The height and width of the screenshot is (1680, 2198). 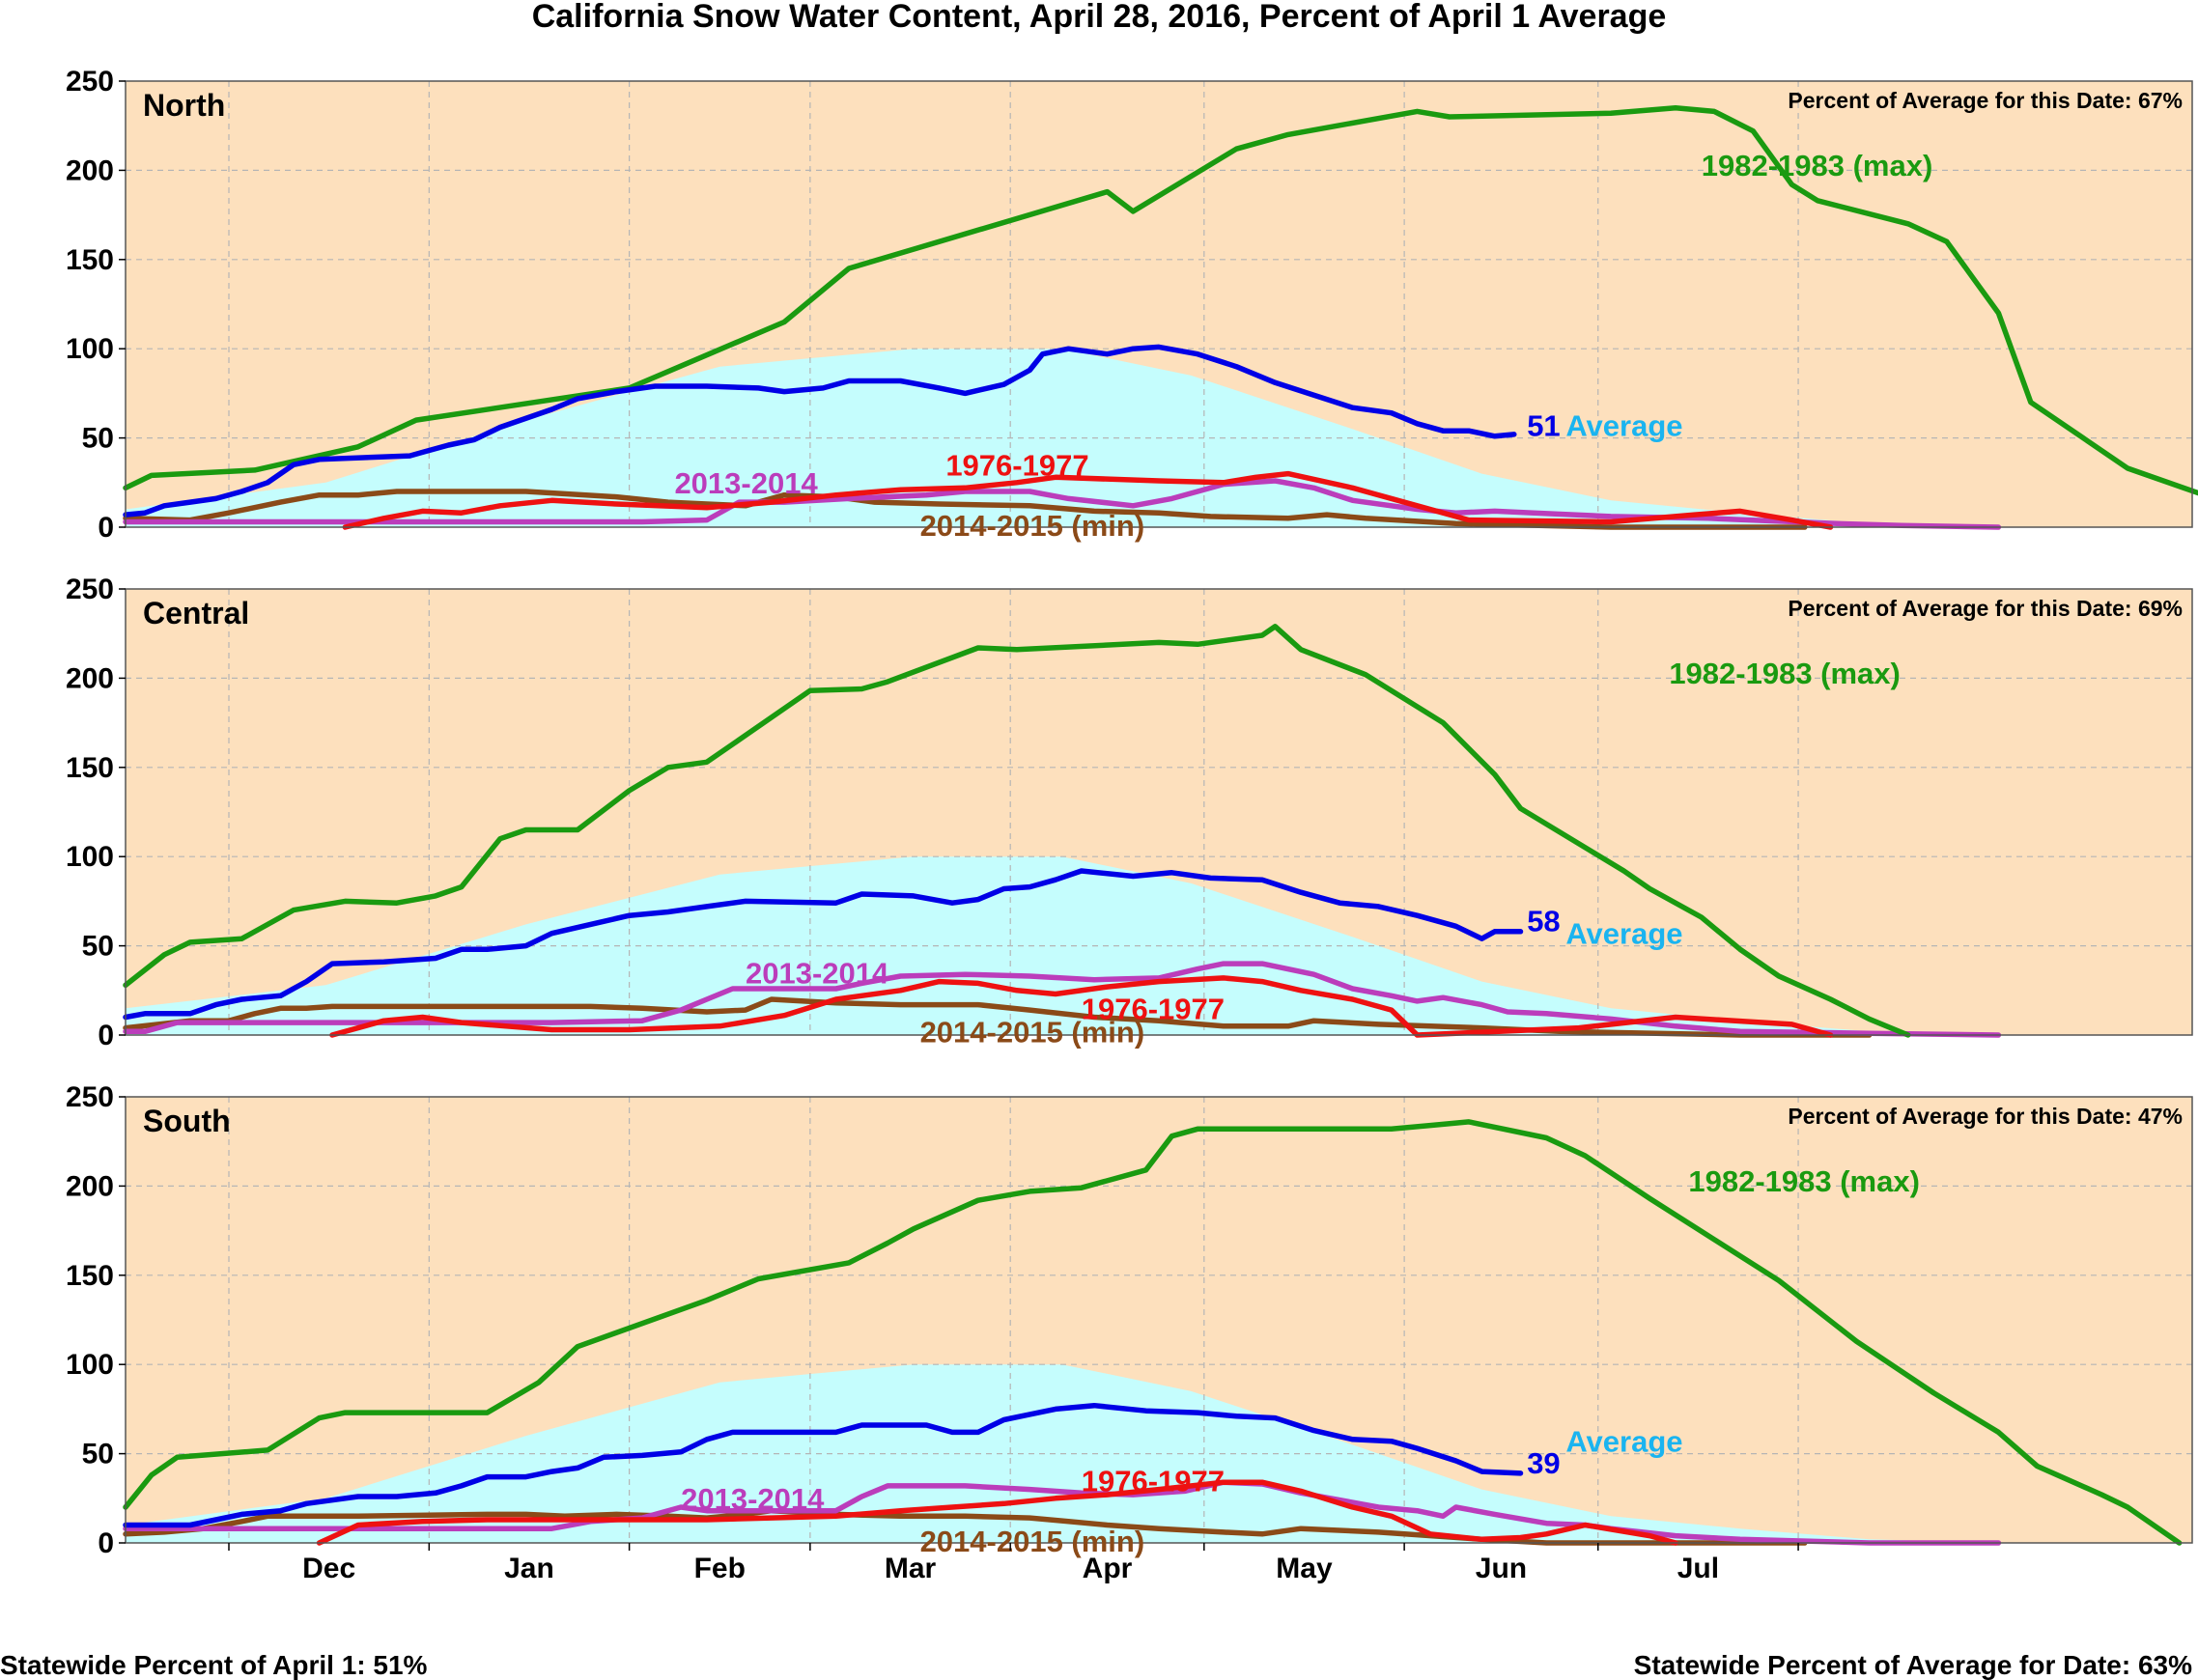 What do you see at coordinates (1543, 922) in the screenshot?
I see `series-label-current: 58` at bounding box center [1543, 922].